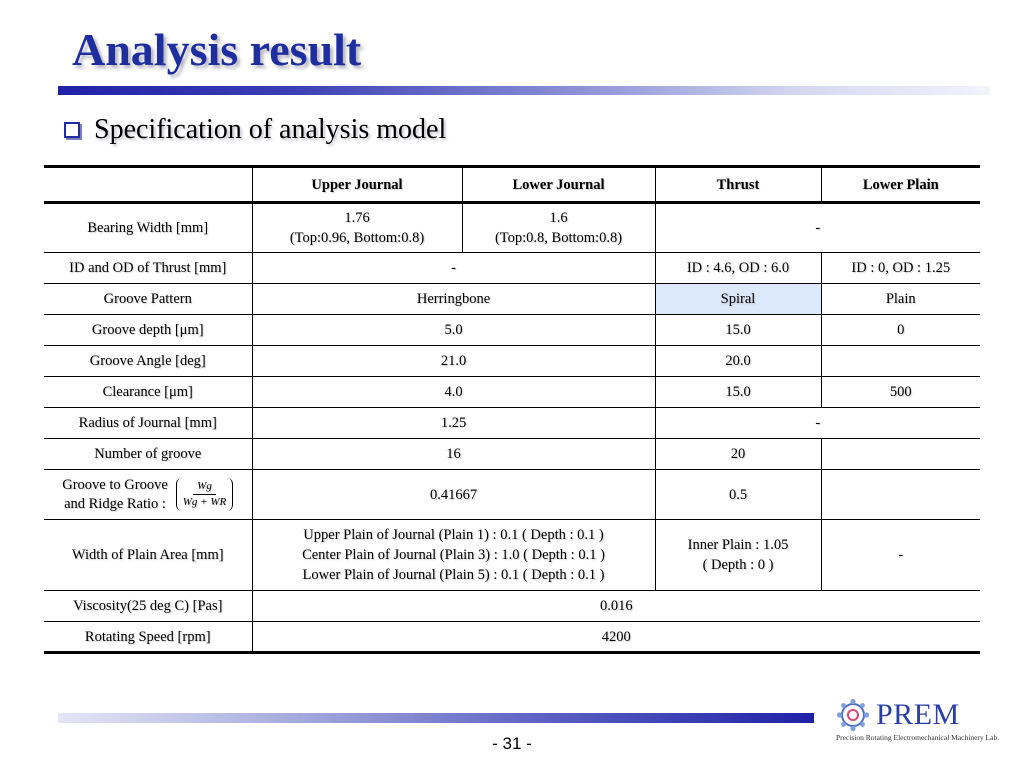 This screenshot has height=768, width=1024. I want to click on cell-journal: Herringbone, so click(453, 299).